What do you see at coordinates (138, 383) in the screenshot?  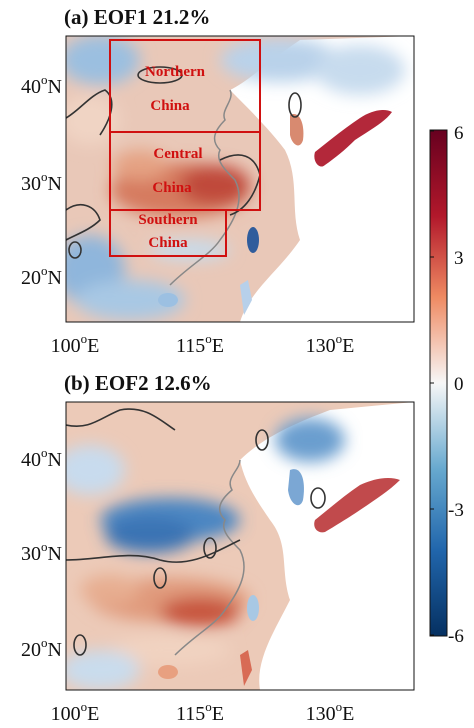 I see `panel-b-title: (b) EOF2 12.6%` at bounding box center [138, 383].